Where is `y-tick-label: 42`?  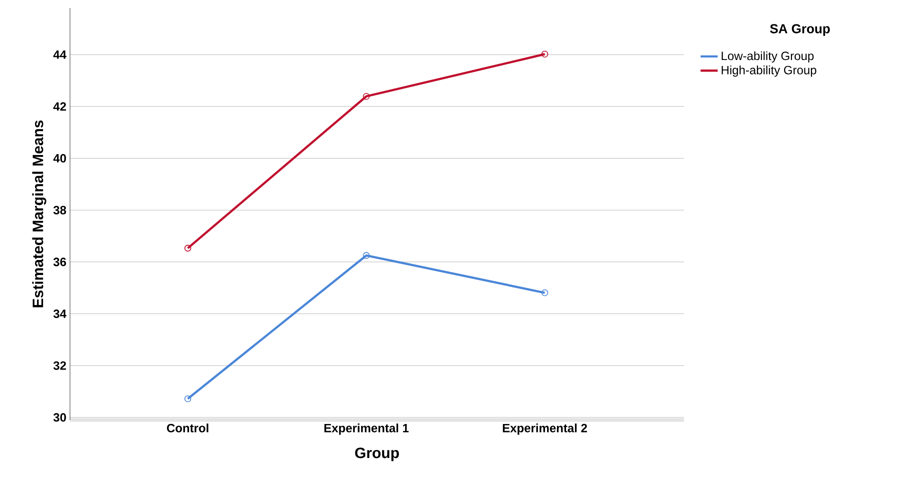 y-tick-label: 42 is located at coordinates (59, 106).